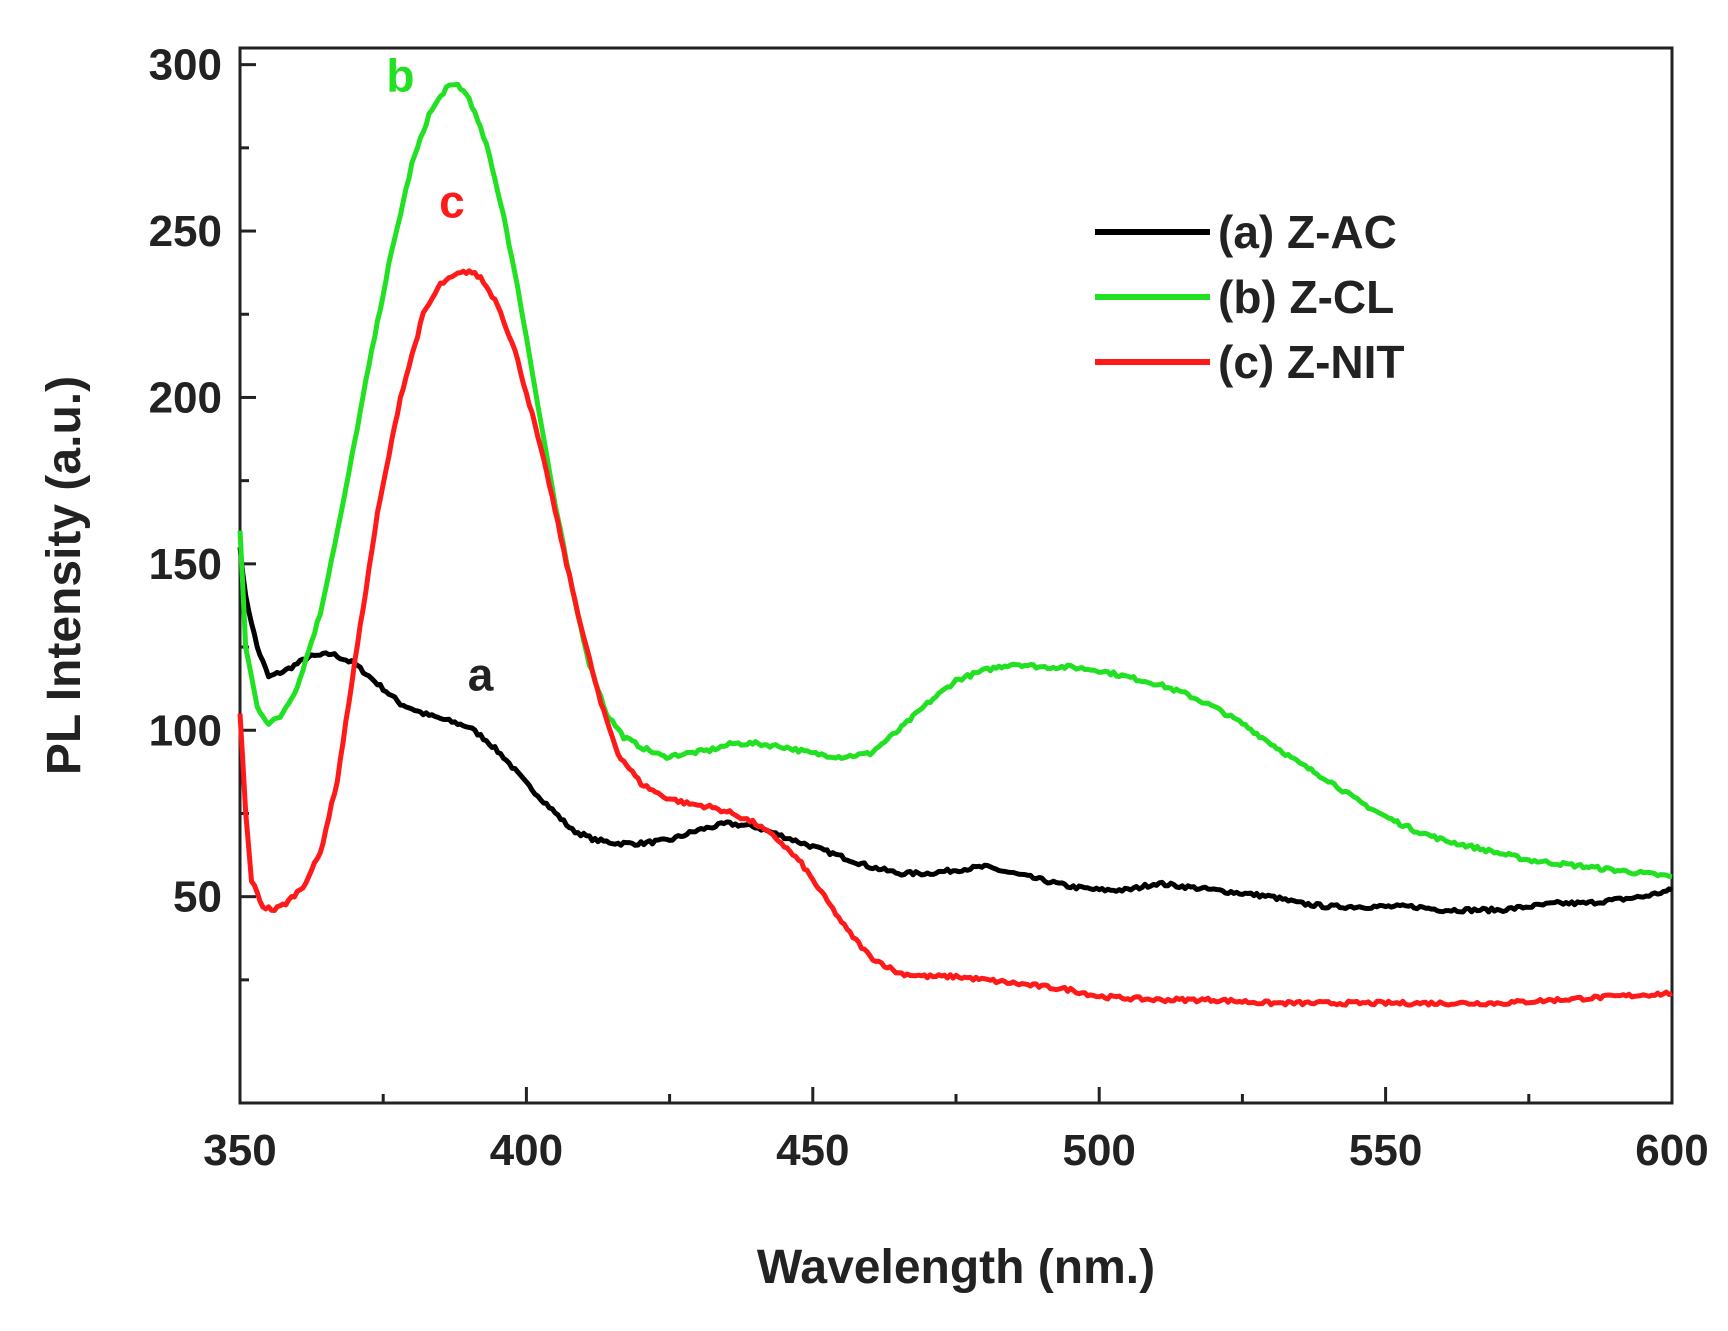 This screenshot has height=1331, width=1728. What do you see at coordinates (400, 75) in the screenshot?
I see `annotation-b: b` at bounding box center [400, 75].